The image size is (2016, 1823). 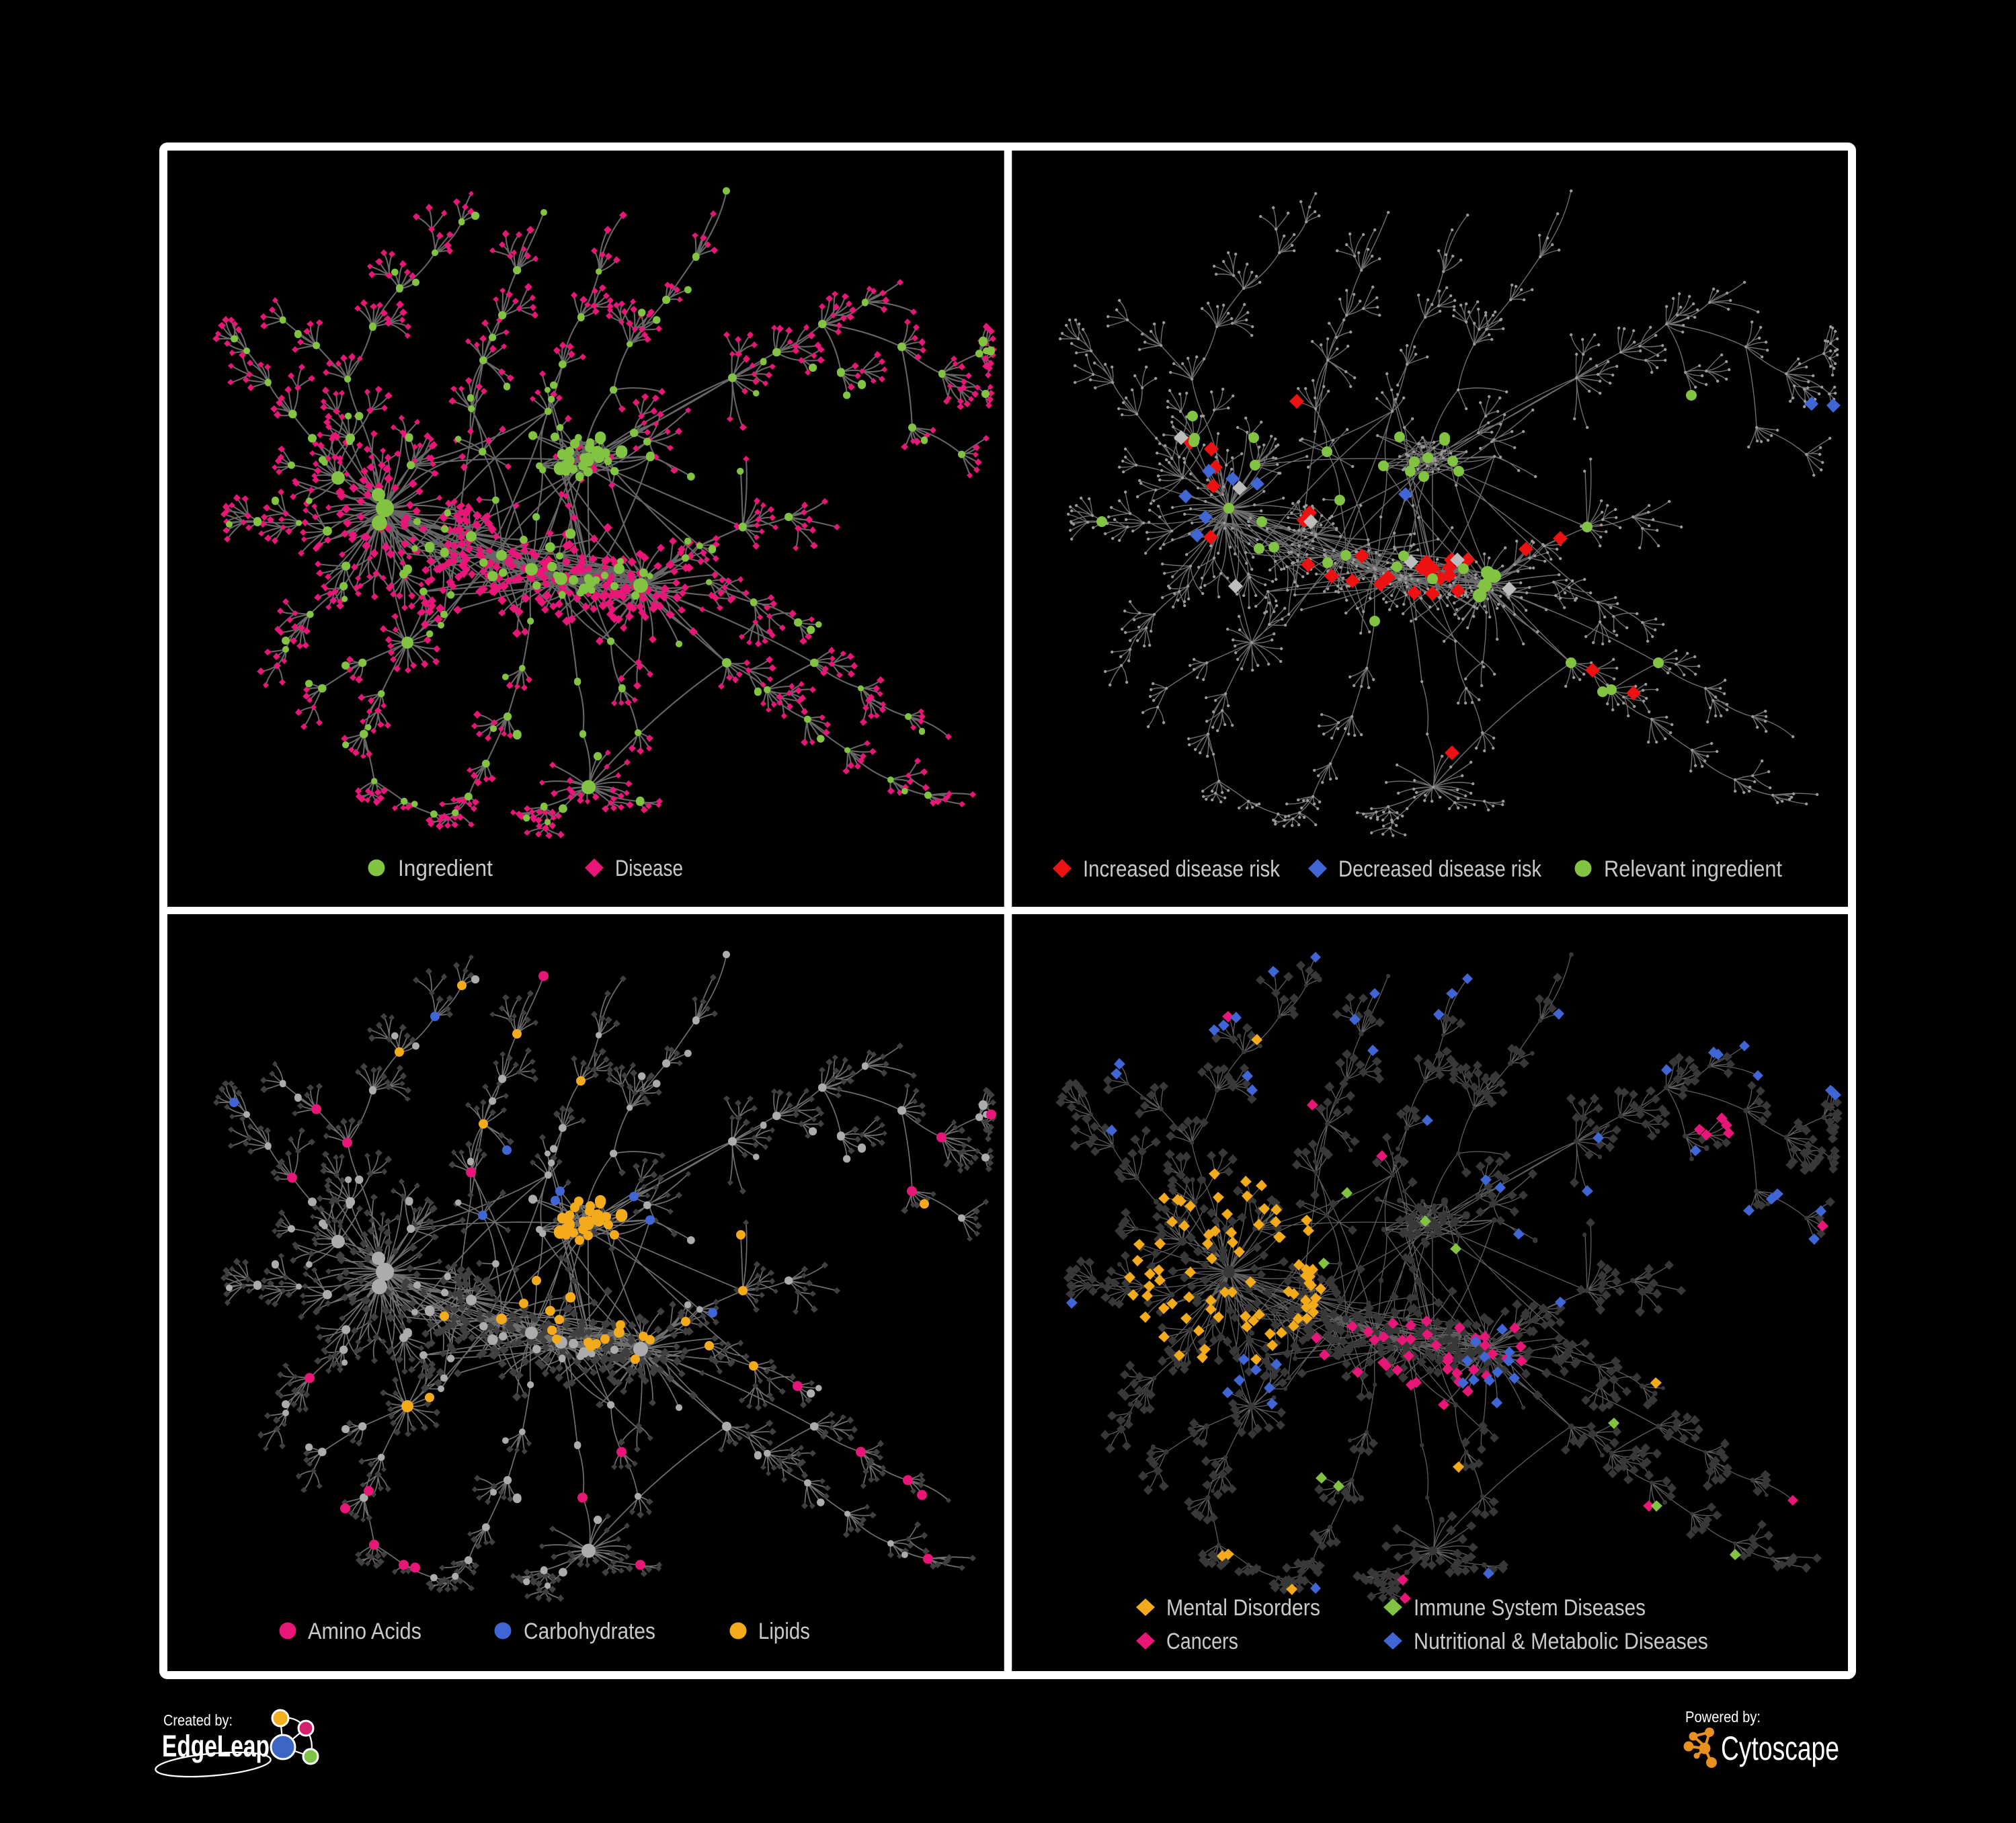 I want to click on svg-text: Immune System Diseases, so click(x=1530, y=1608).